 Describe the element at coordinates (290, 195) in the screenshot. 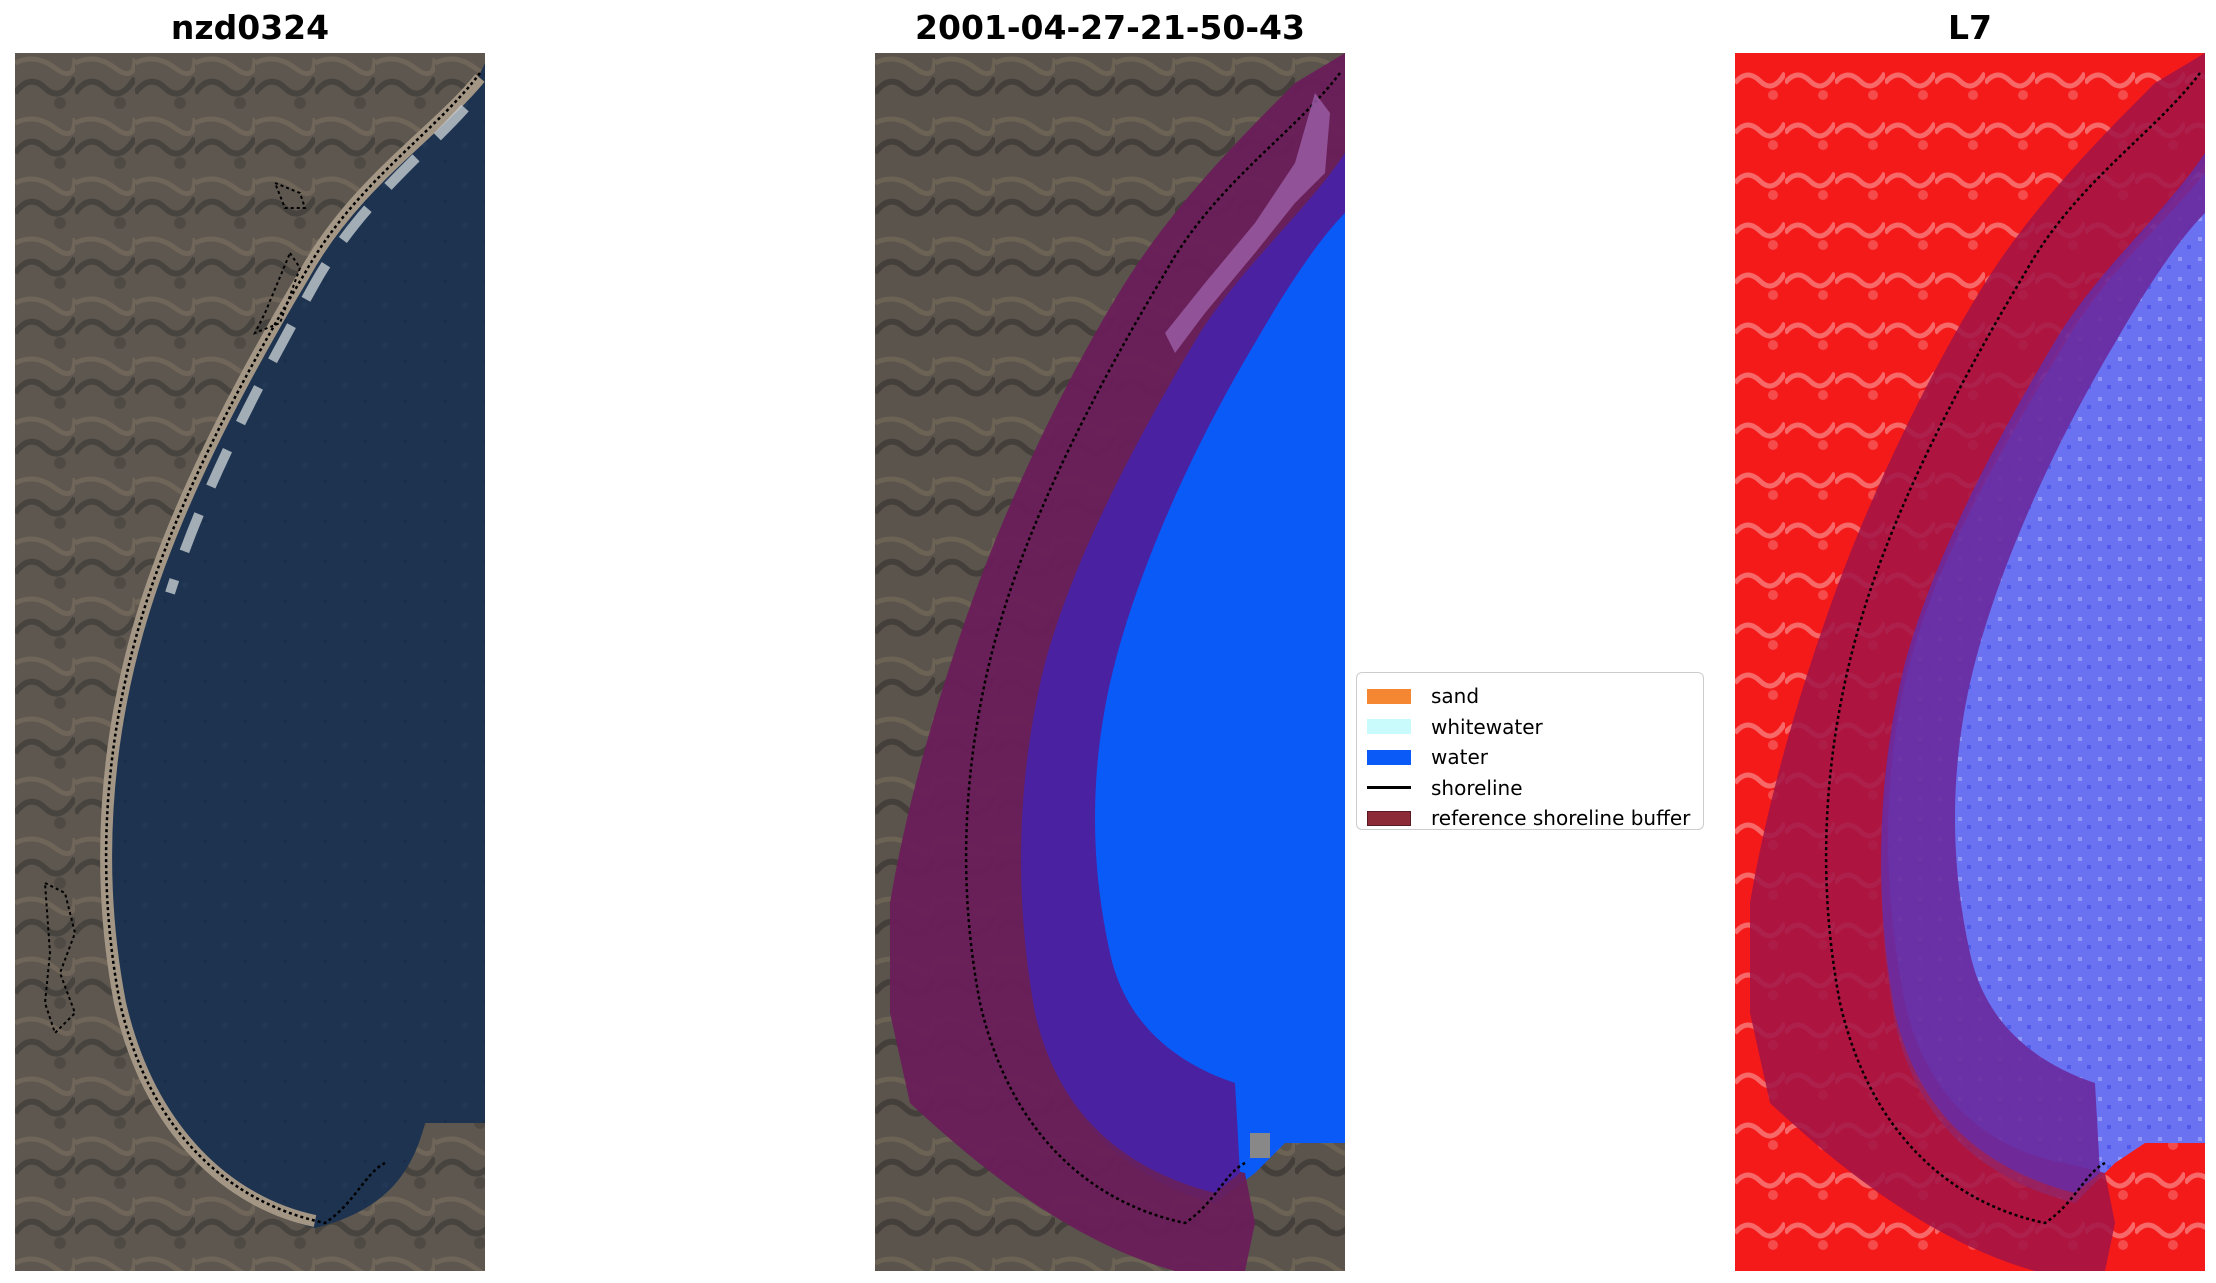

I see `lagoon-outline` at that location.